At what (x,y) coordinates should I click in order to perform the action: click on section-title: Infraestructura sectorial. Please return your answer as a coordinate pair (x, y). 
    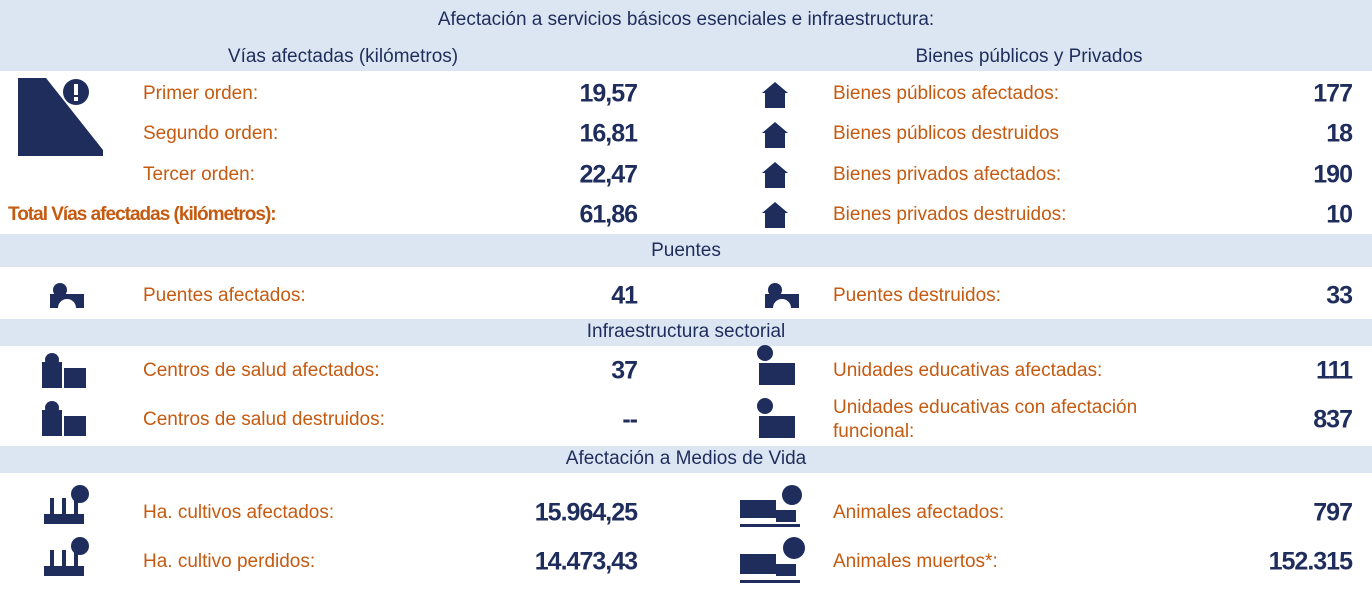
    Looking at the image, I should click on (686, 331).